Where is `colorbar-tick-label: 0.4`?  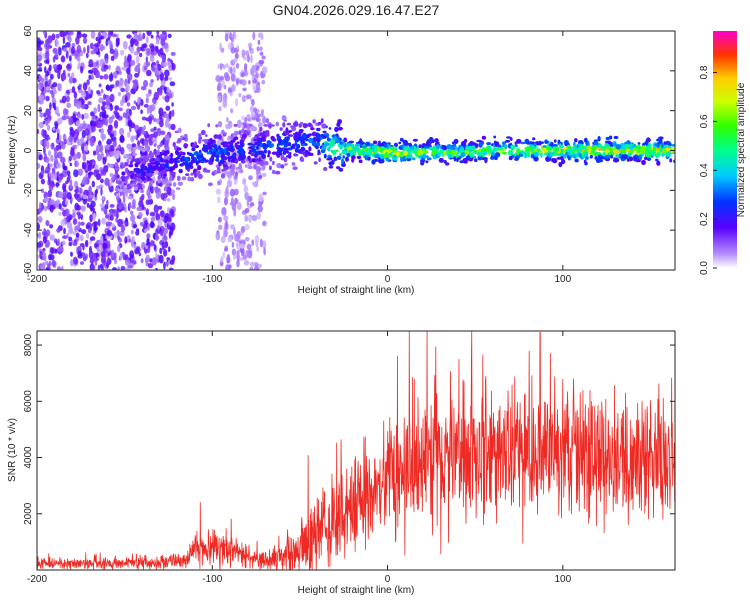
colorbar-tick-label: 0.4 is located at coordinates (704, 170).